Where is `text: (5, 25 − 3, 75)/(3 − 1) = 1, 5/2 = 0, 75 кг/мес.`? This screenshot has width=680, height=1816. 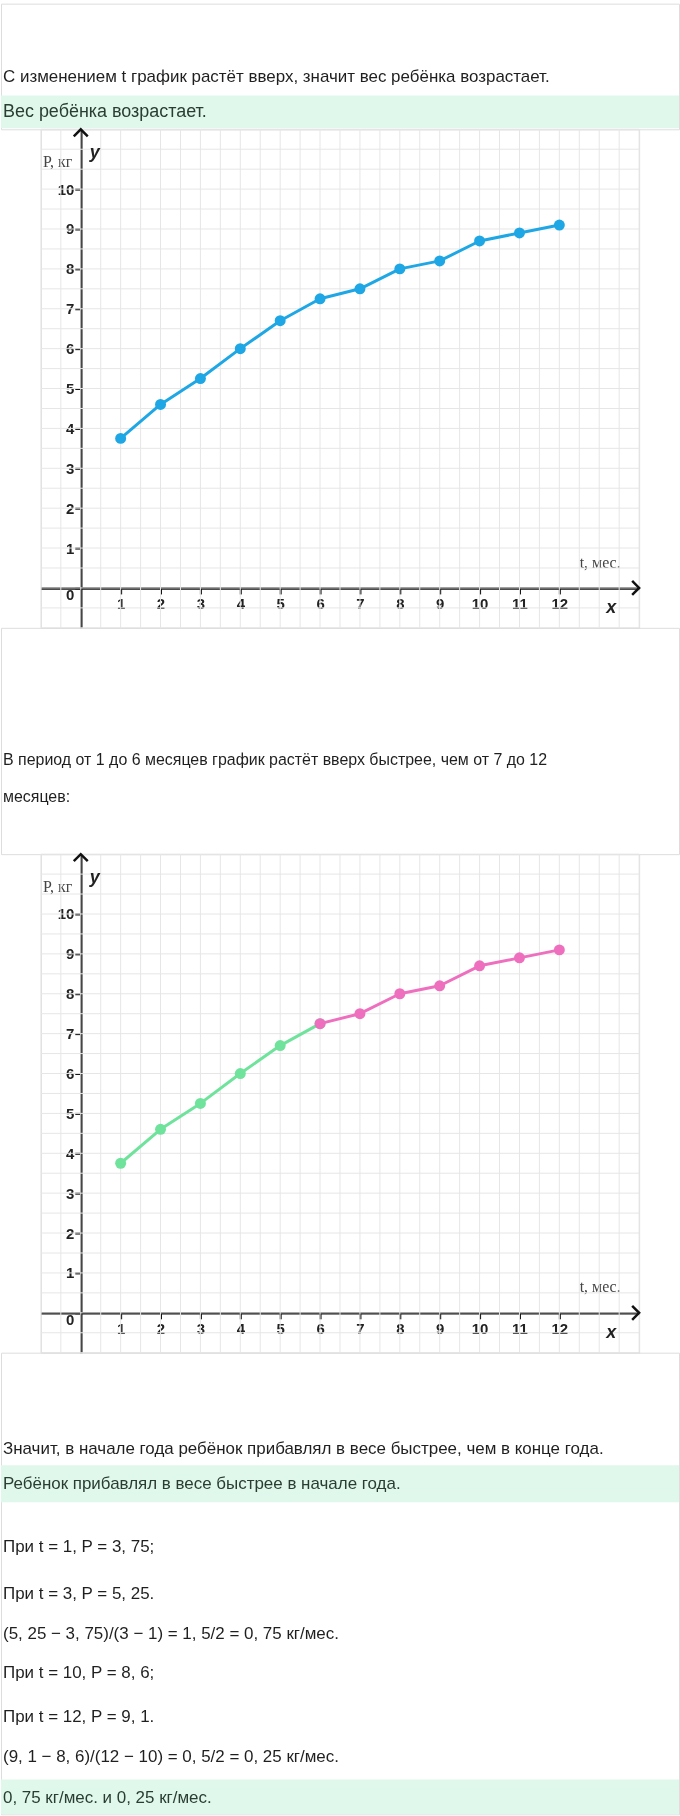
text: (5, 25 − 3, 75)/(3 − 1) = 1, 5/2 = 0, 75 кг/мес. is located at coordinates (170, 1633).